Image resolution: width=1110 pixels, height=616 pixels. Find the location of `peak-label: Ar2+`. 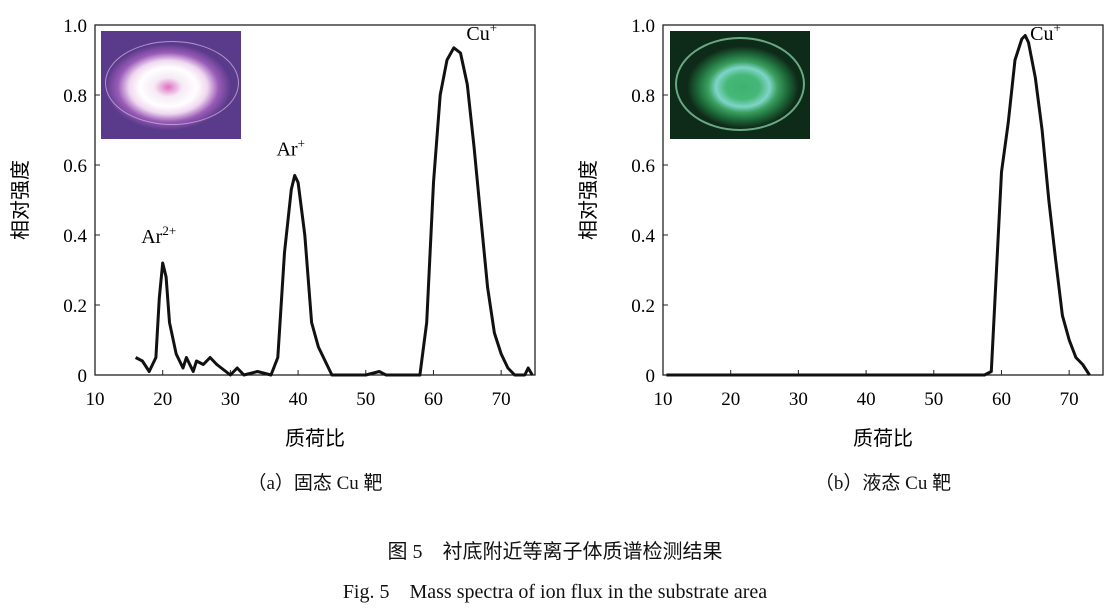

peak-label: Ar2+ is located at coordinates (158, 235).